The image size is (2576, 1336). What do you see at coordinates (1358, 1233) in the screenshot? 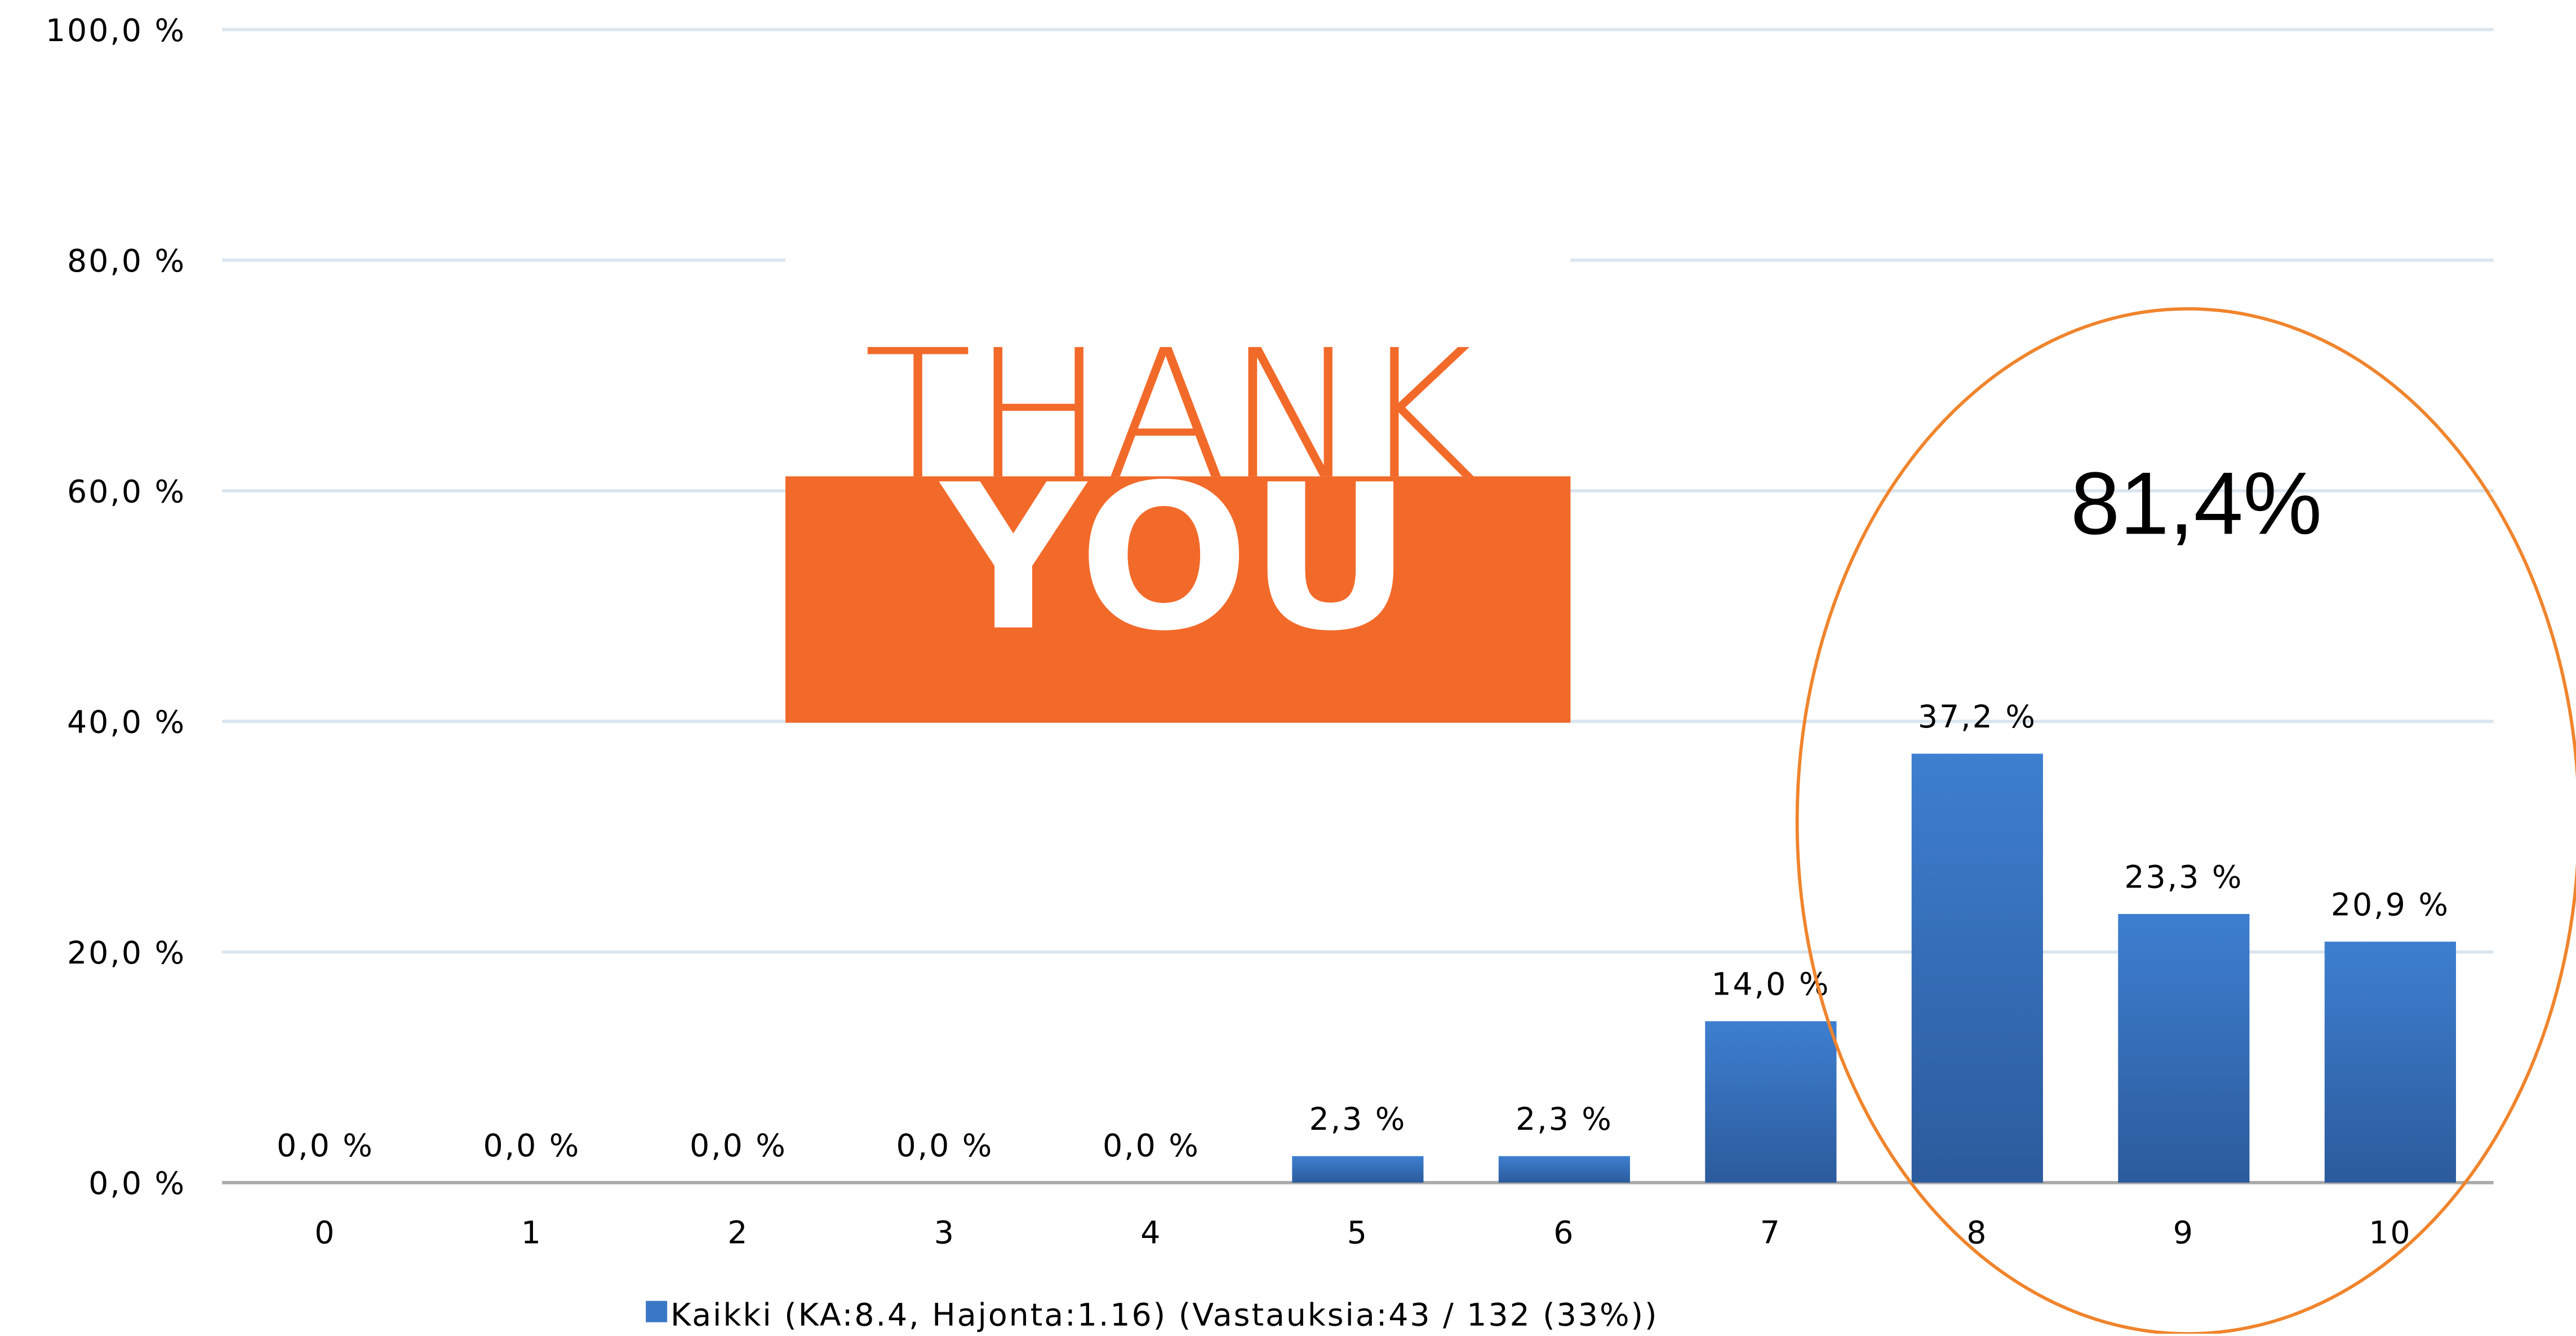
I see `x-tick-label: 5` at bounding box center [1358, 1233].